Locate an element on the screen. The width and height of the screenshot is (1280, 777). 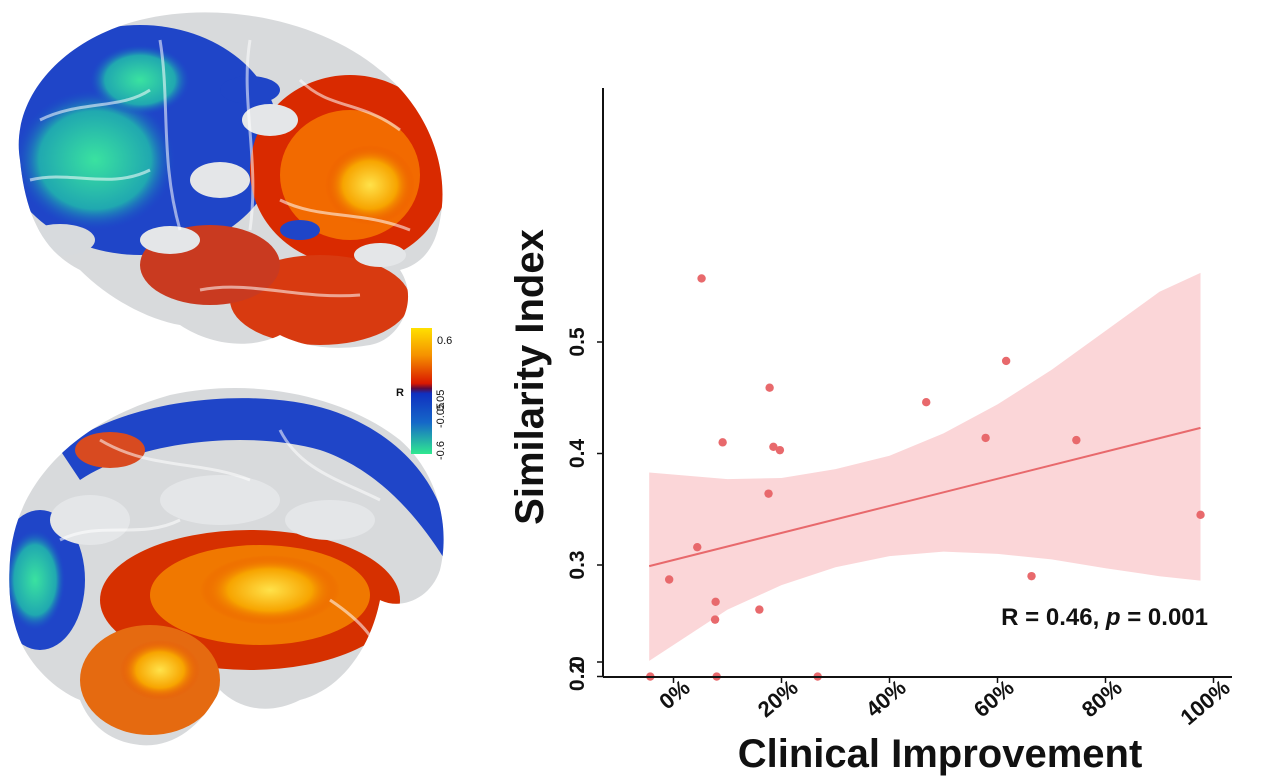
y-tick-label: 0 is located at coordinates (577, 662).